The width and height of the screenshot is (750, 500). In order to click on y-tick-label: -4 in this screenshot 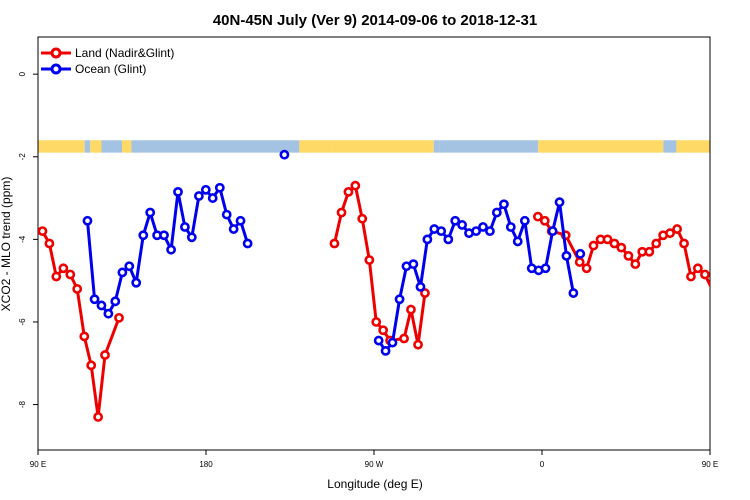, I will do `click(22, 239)`.